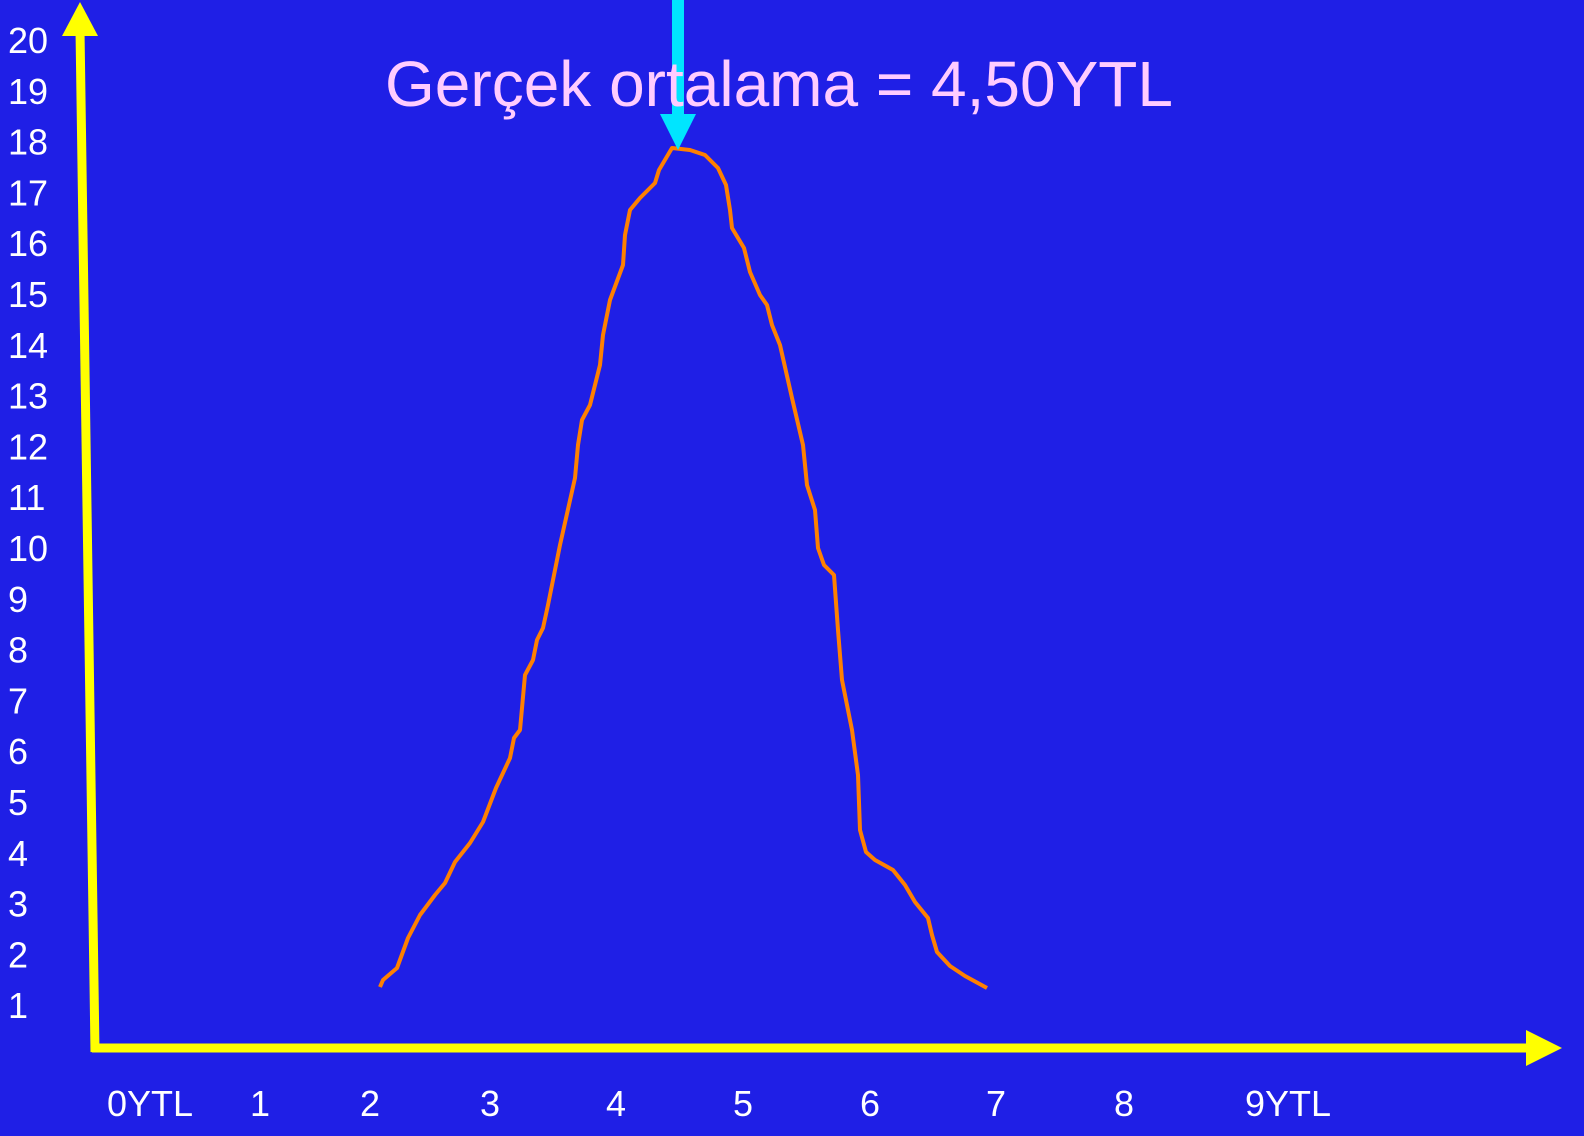 The width and height of the screenshot is (1584, 1136). What do you see at coordinates (996, 1103) in the screenshot?
I see `x-label: 7` at bounding box center [996, 1103].